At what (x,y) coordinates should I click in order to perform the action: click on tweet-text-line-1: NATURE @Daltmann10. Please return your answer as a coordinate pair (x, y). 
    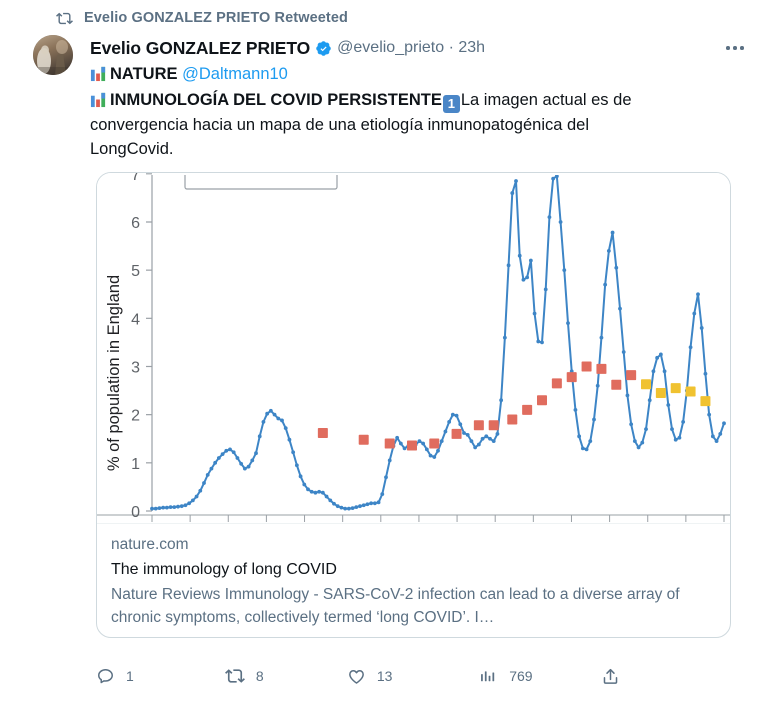
    Looking at the image, I should click on (402, 74).